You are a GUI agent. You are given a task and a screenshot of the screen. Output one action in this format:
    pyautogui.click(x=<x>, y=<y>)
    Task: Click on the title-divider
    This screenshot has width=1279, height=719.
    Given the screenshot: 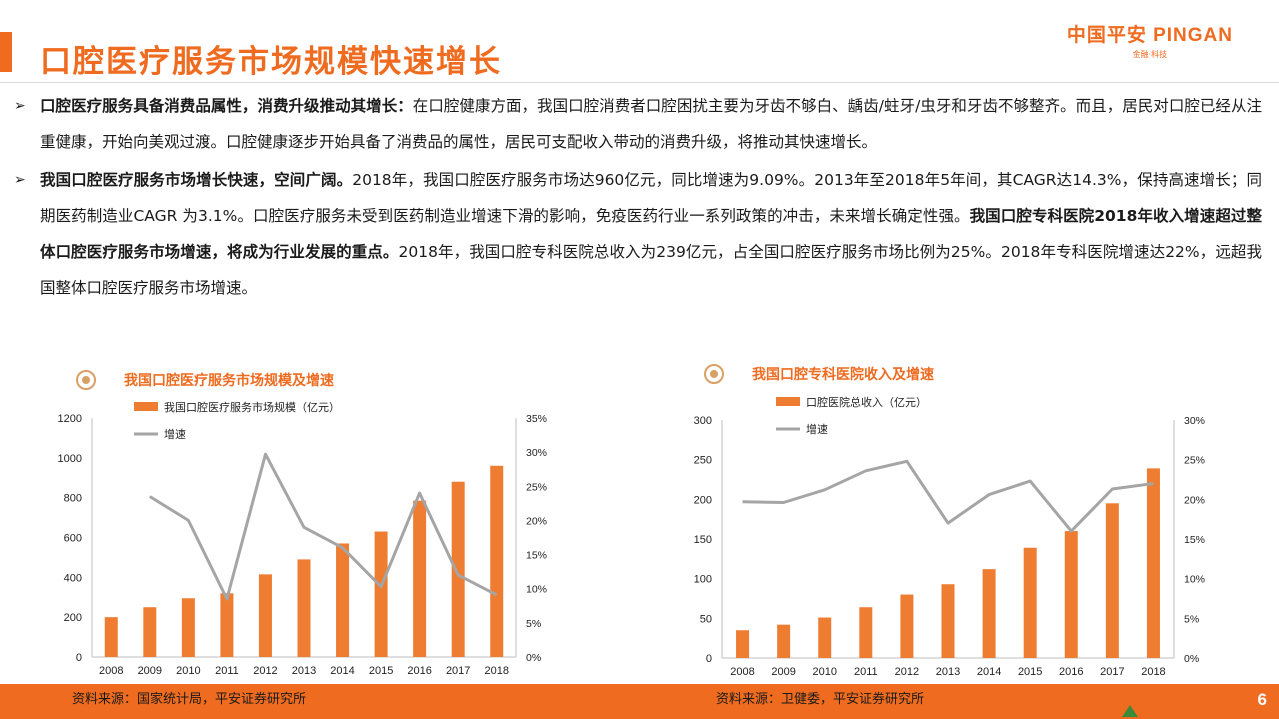 What is the action you would take?
    pyautogui.click(x=639, y=82)
    